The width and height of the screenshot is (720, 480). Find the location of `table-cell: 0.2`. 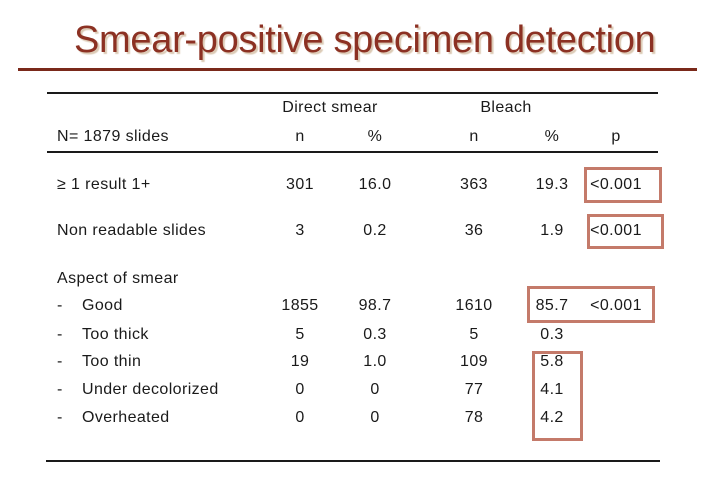

table-cell: 0.2 is located at coordinates (375, 230).